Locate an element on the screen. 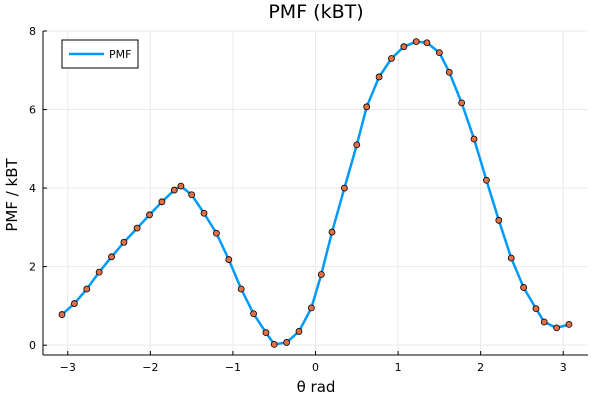  x-tick-label-0: −3 is located at coordinates (68, 367).